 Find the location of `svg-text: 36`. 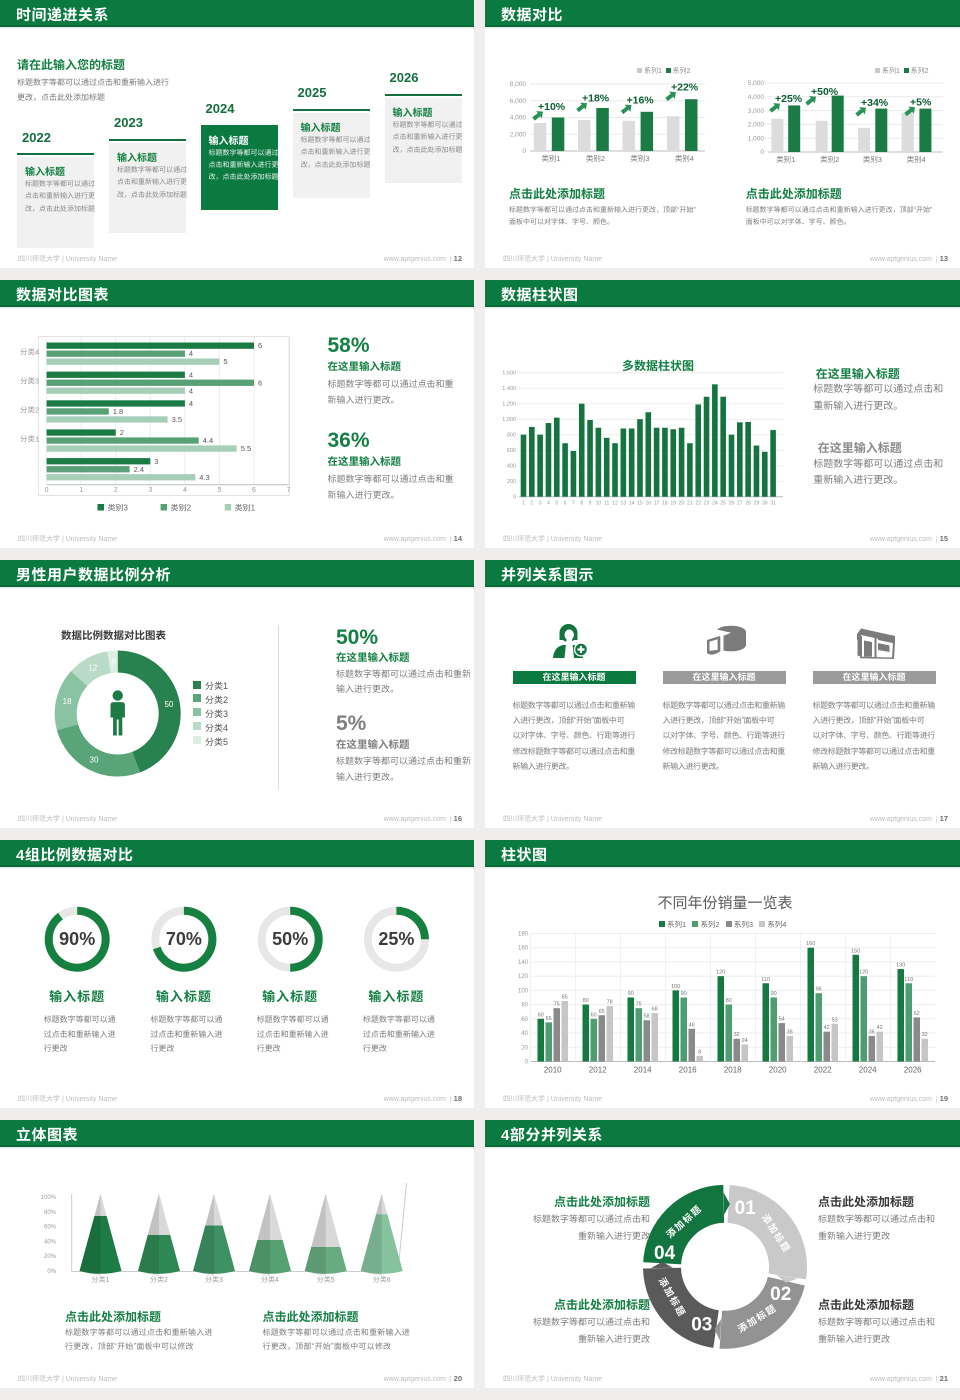

svg-text: 36 is located at coordinates (872, 1032).